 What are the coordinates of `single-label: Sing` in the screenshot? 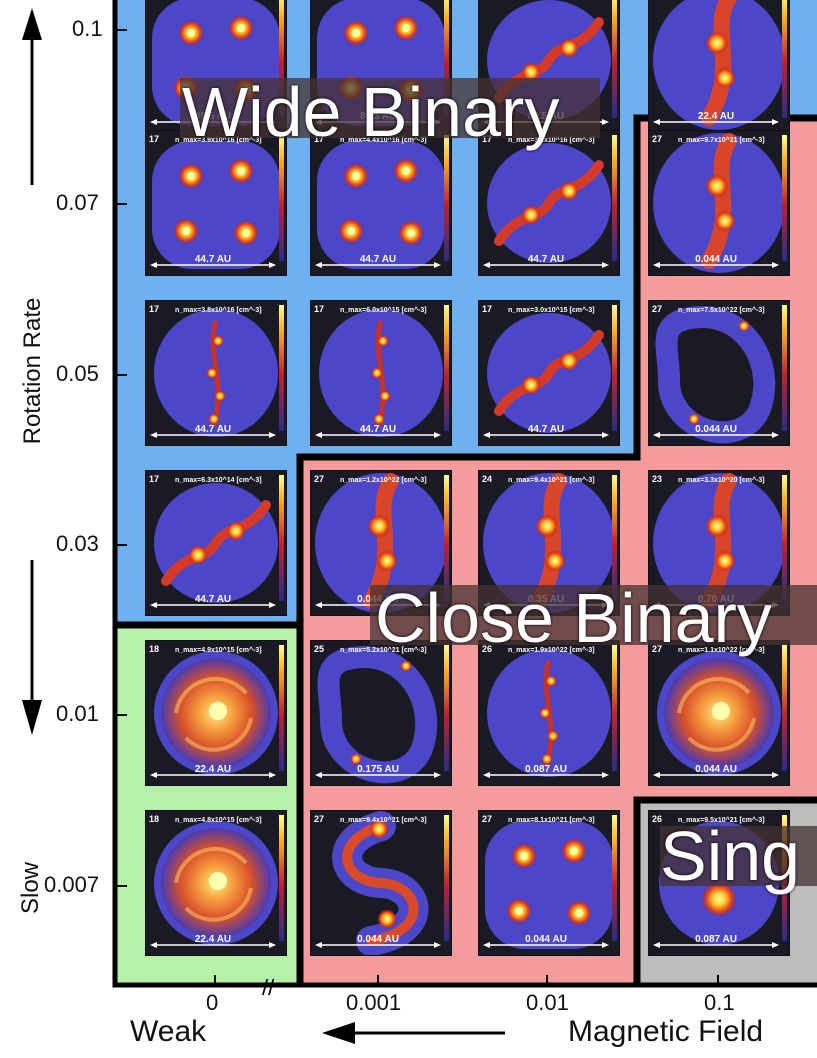 It's located at (730, 856).